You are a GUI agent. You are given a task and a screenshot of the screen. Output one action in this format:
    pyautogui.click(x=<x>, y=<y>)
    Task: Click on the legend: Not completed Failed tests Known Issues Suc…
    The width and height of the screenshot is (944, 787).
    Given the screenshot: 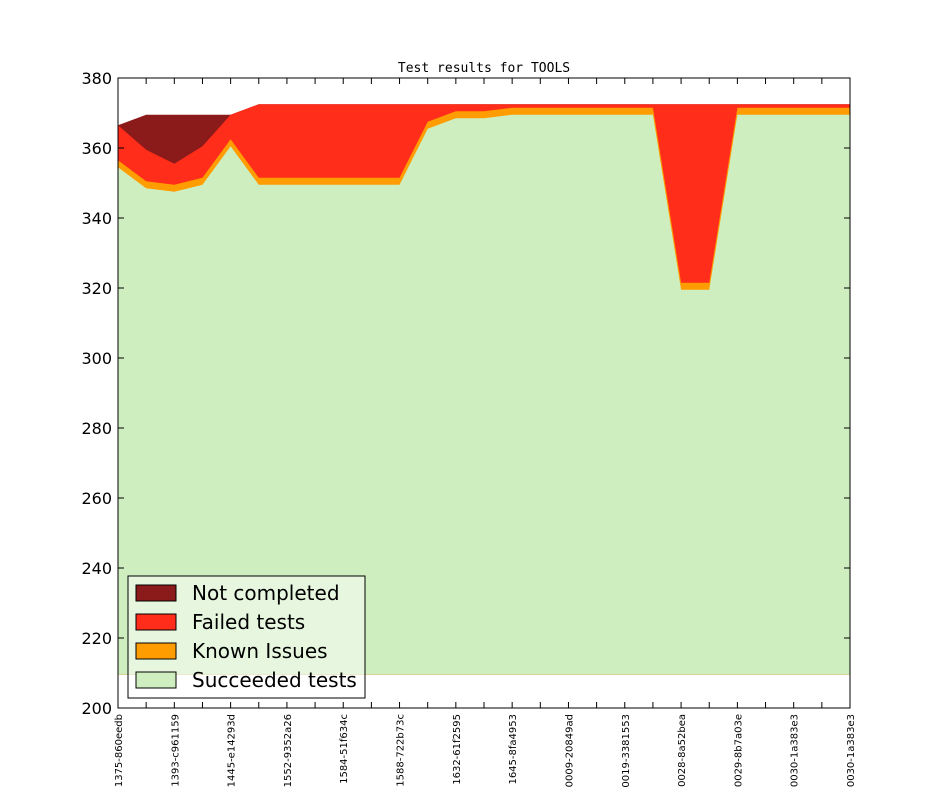 What is the action you would take?
    pyautogui.click(x=246, y=637)
    